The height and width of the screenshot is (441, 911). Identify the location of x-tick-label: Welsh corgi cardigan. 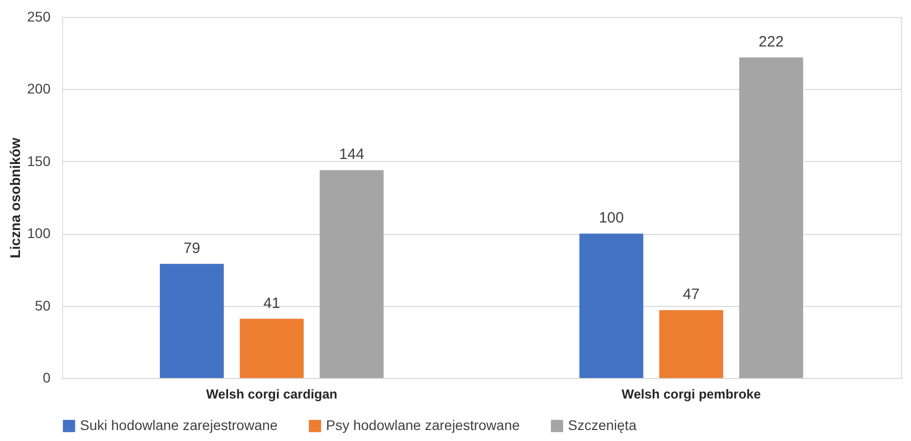
(272, 394).